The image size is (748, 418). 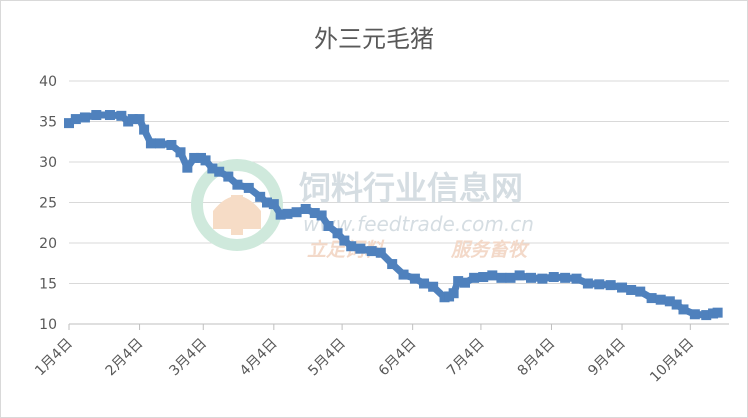 I want to click on y-tick-label: 20, so click(x=48, y=244).